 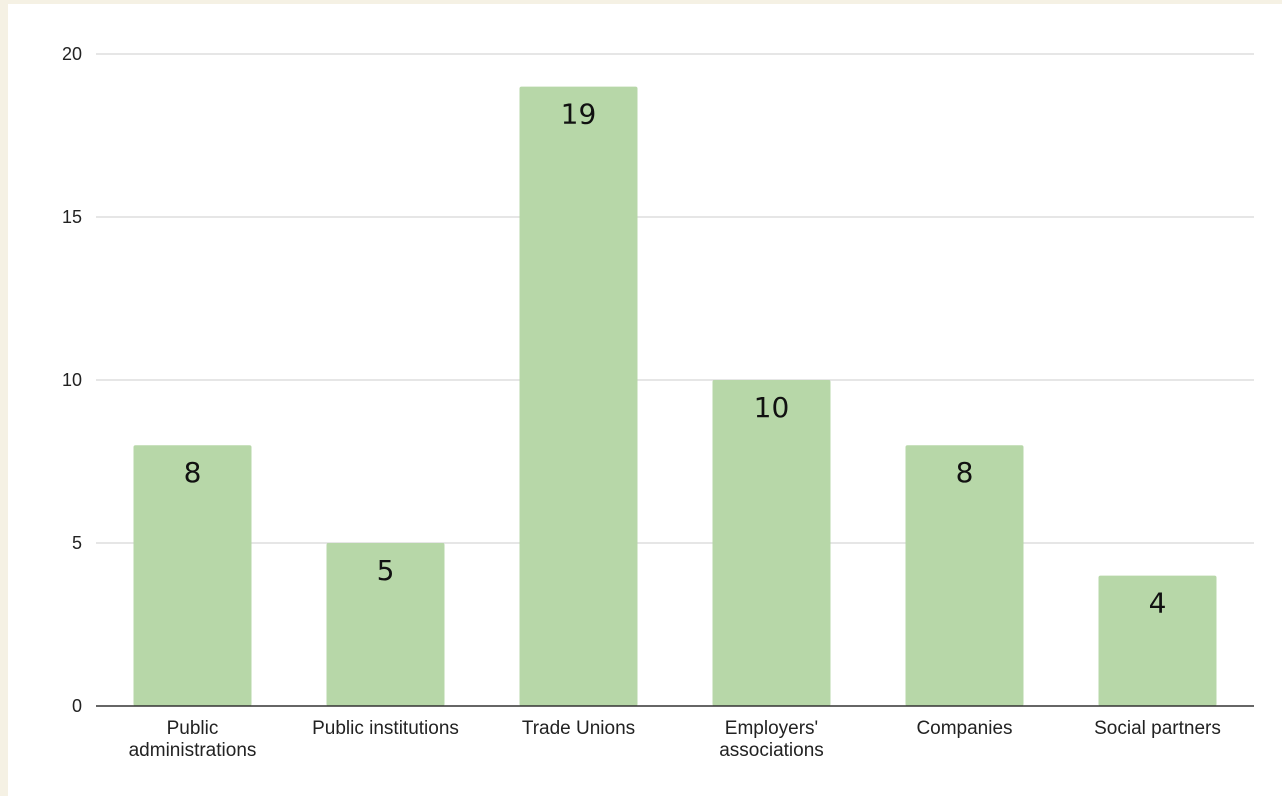 I want to click on x-tick-label-line: Companies, so click(x=964, y=728).